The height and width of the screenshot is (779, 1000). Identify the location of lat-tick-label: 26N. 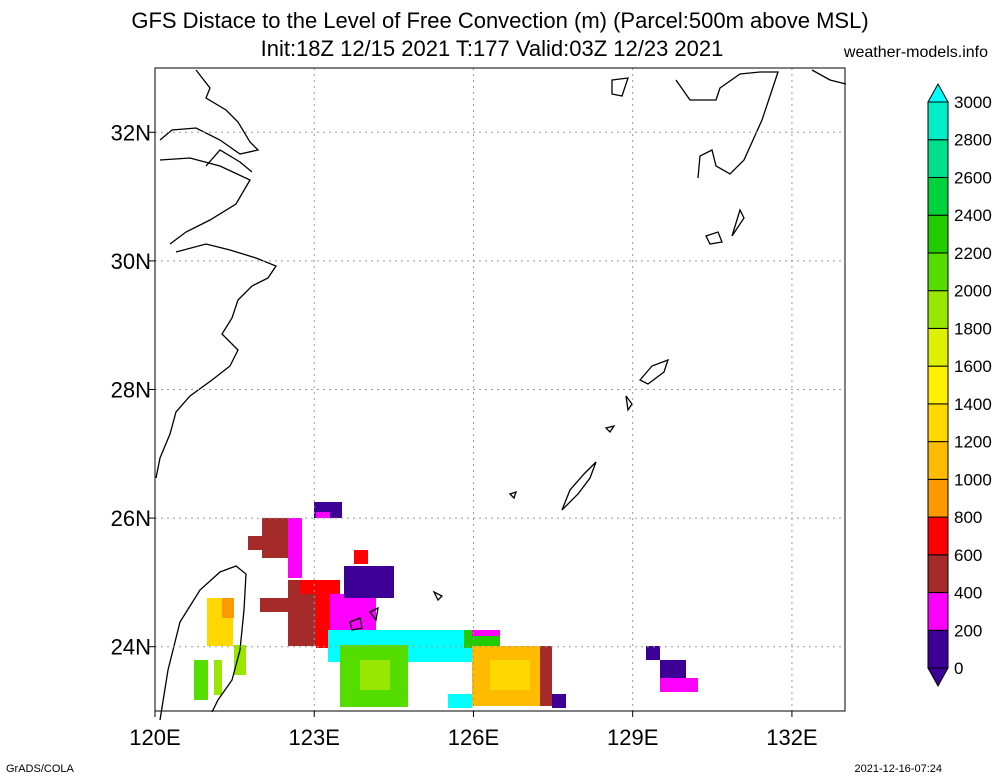
(131, 518).